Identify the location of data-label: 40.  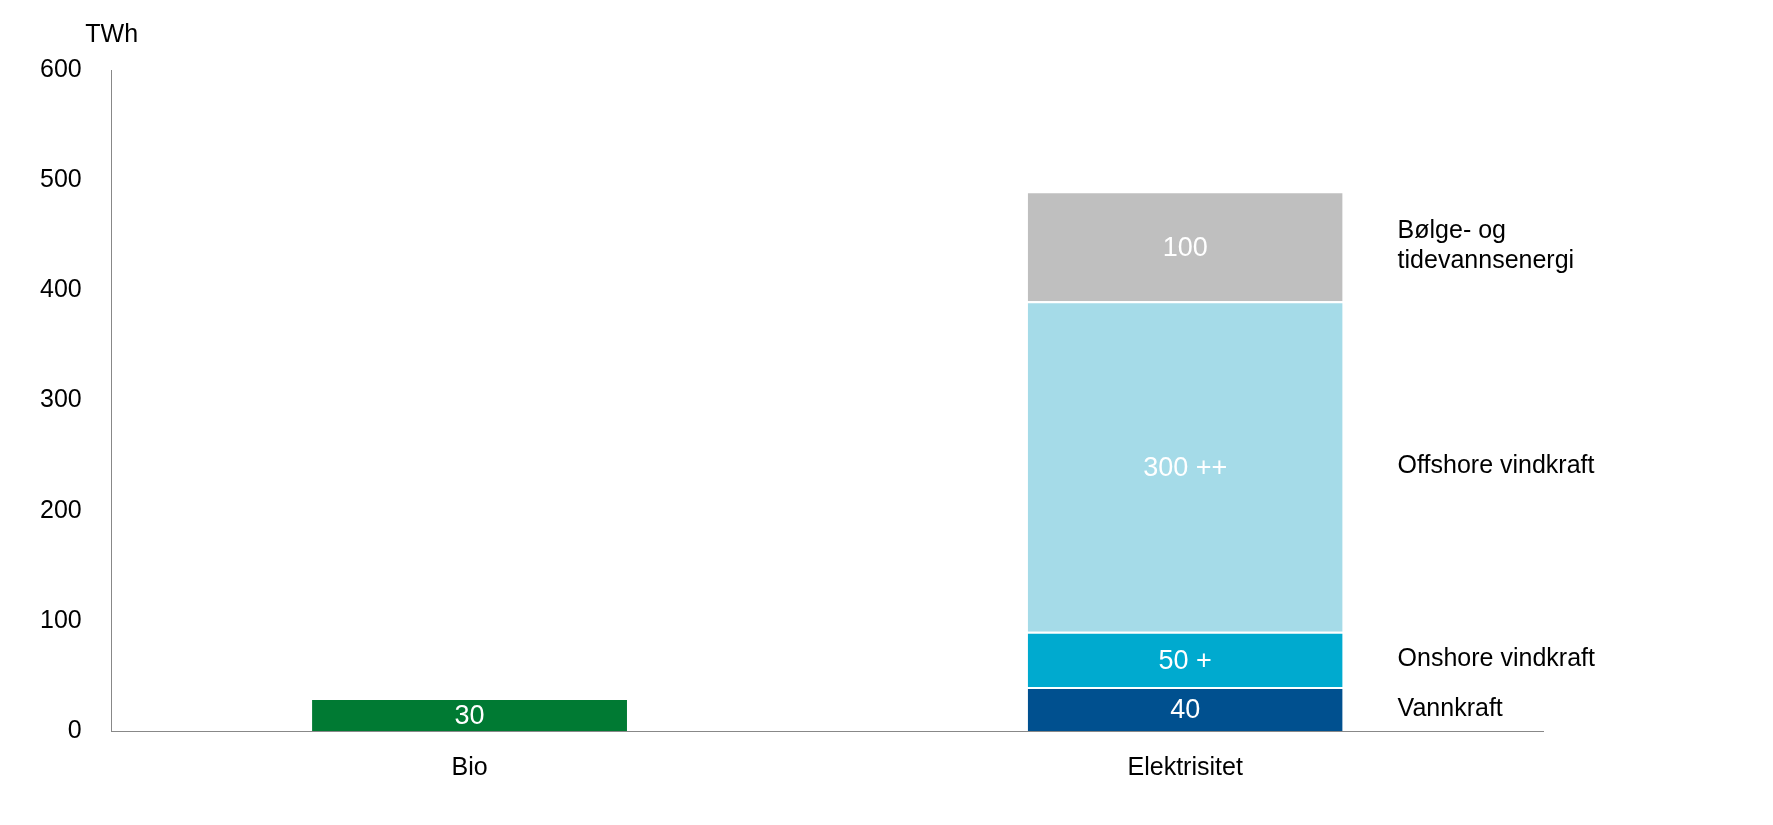
(1185, 709).